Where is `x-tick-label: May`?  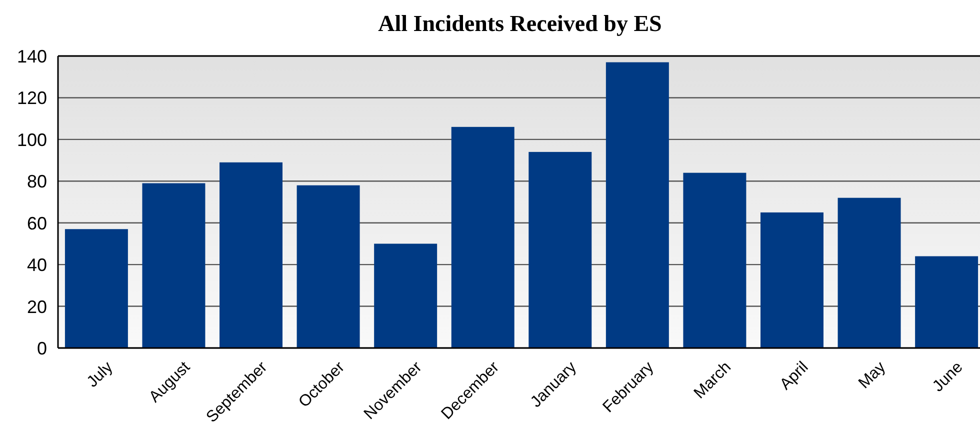
x-tick-label: May is located at coordinates (873, 375).